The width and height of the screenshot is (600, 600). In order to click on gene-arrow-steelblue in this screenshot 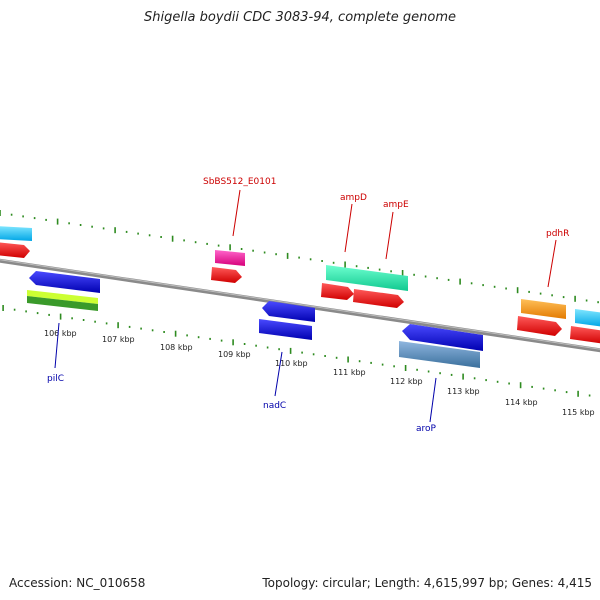, I will do `click(439, 354)`.